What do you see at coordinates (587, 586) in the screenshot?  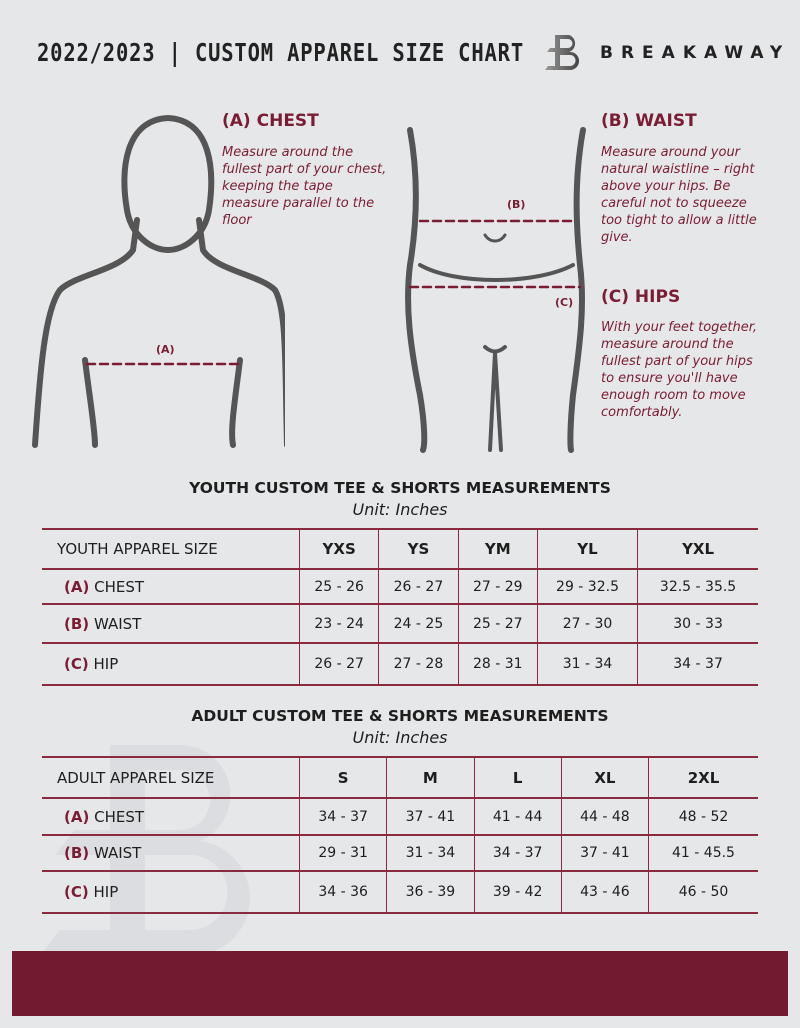 I see `cell: 29 - 32.5` at bounding box center [587, 586].